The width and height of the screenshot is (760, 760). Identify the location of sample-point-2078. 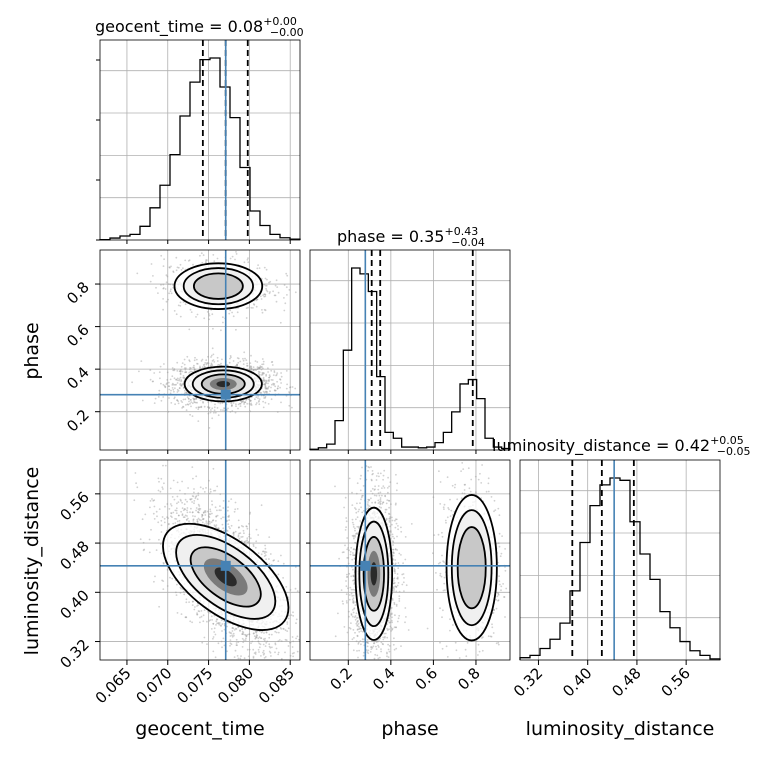
(169, 267).